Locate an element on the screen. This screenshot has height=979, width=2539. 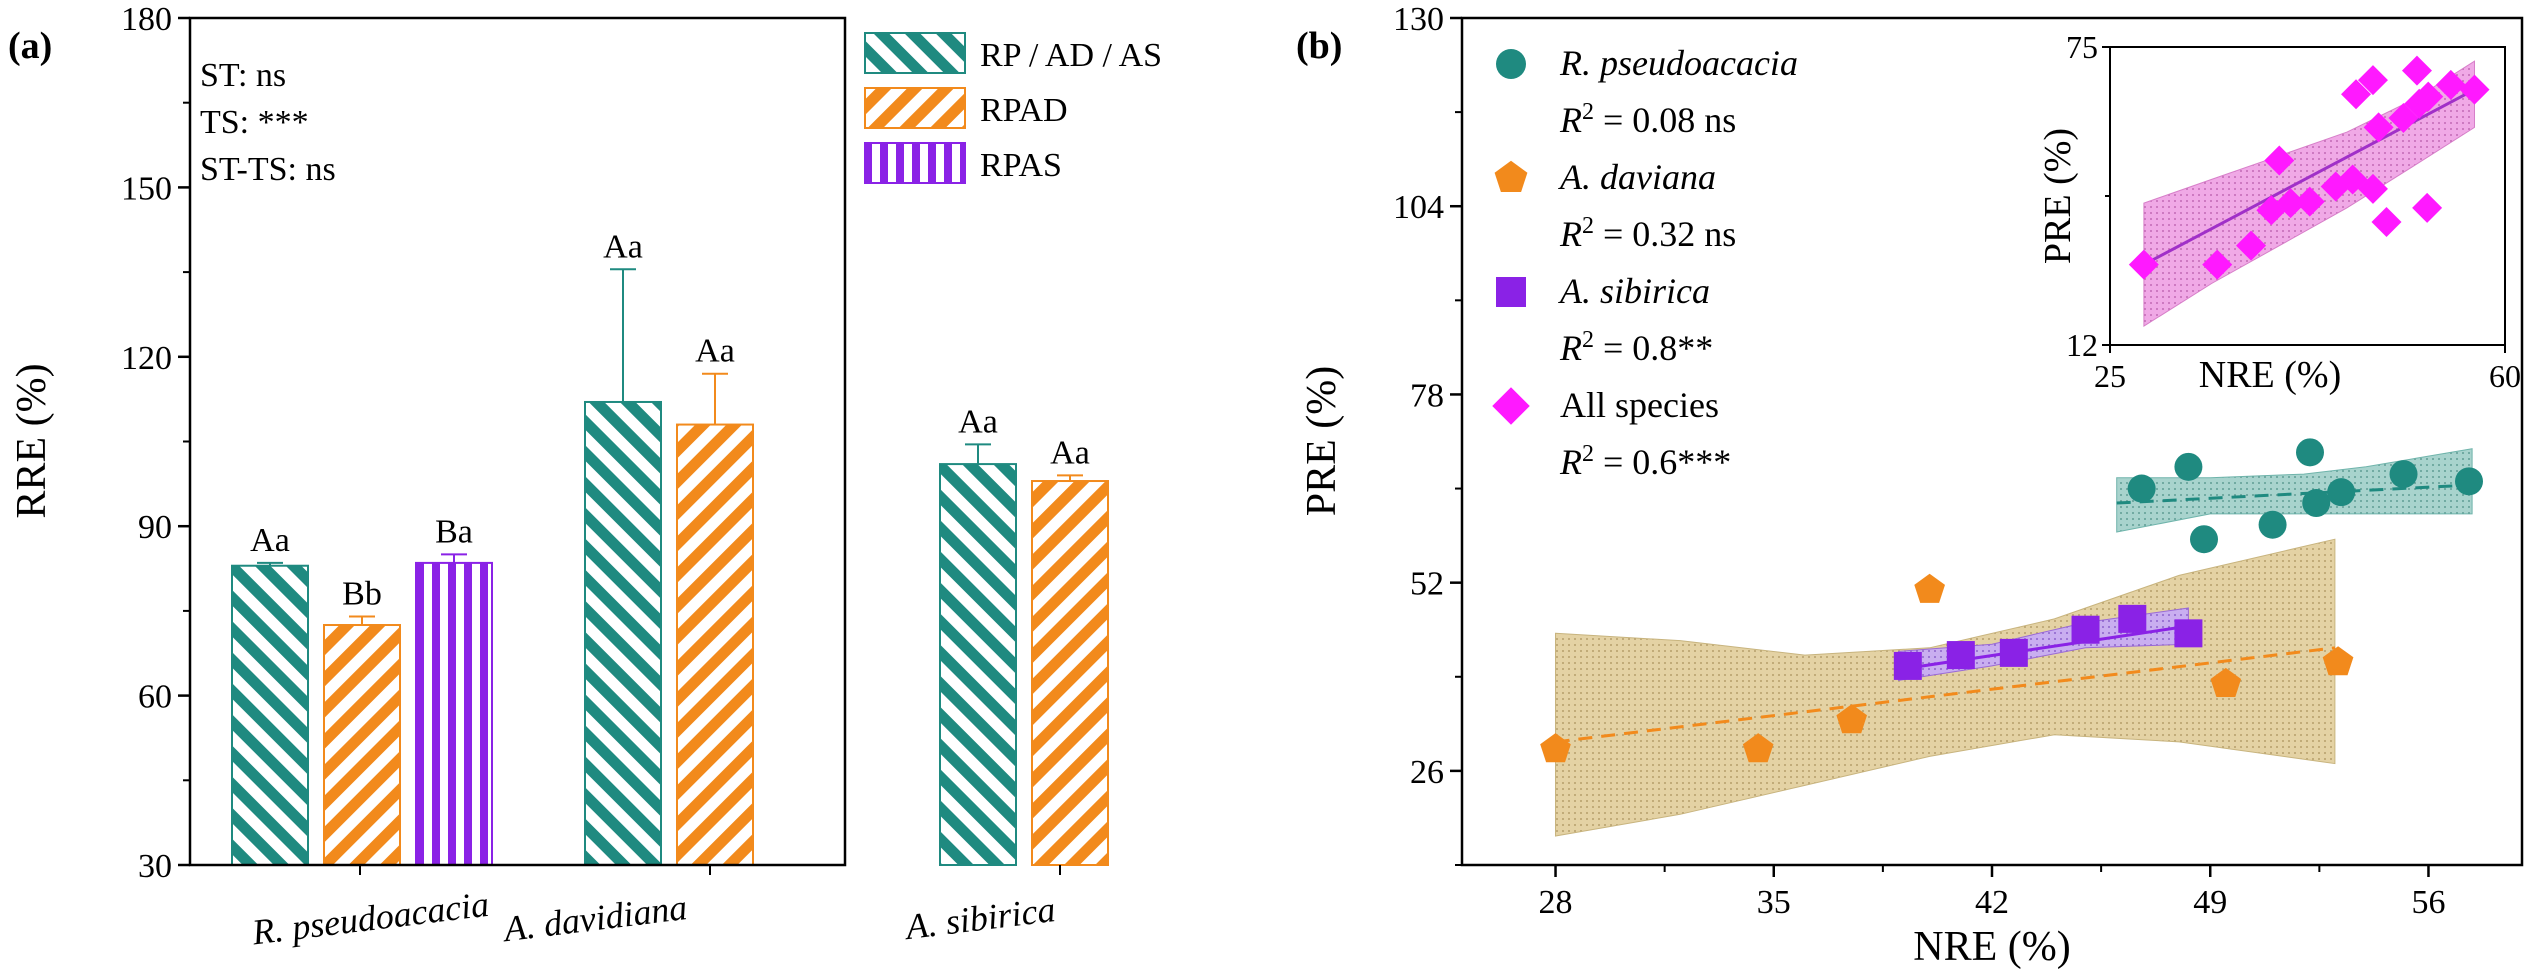
b-x-tick-label-42: 42 is located at coordinates (1992, 902).